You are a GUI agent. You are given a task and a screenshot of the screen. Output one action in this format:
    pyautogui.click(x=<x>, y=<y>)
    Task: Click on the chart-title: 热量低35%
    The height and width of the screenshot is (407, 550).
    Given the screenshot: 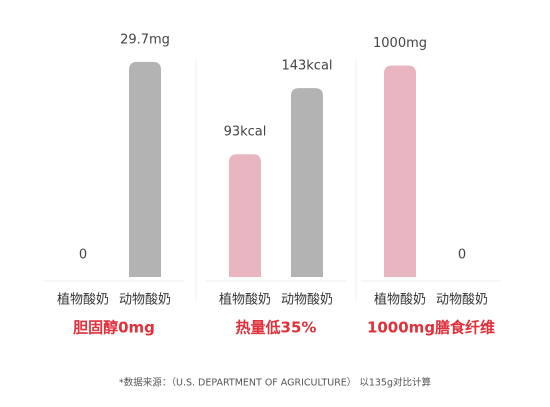 What is the action you would take?
    pyautogui.click(x=276, y=328)
    